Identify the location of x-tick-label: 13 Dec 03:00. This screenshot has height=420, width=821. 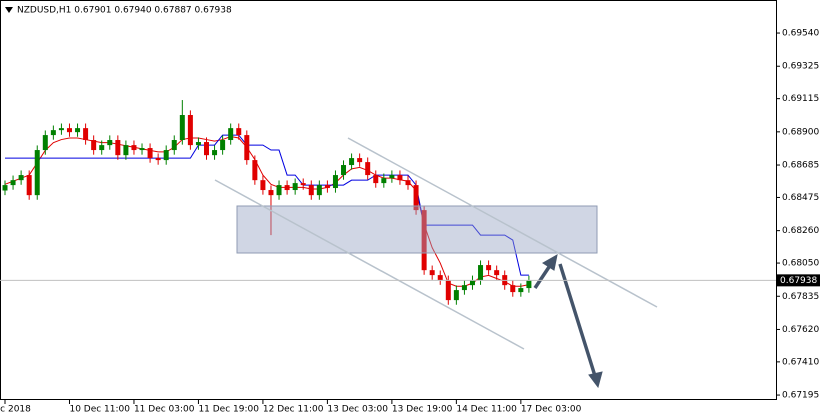
(357, 410).